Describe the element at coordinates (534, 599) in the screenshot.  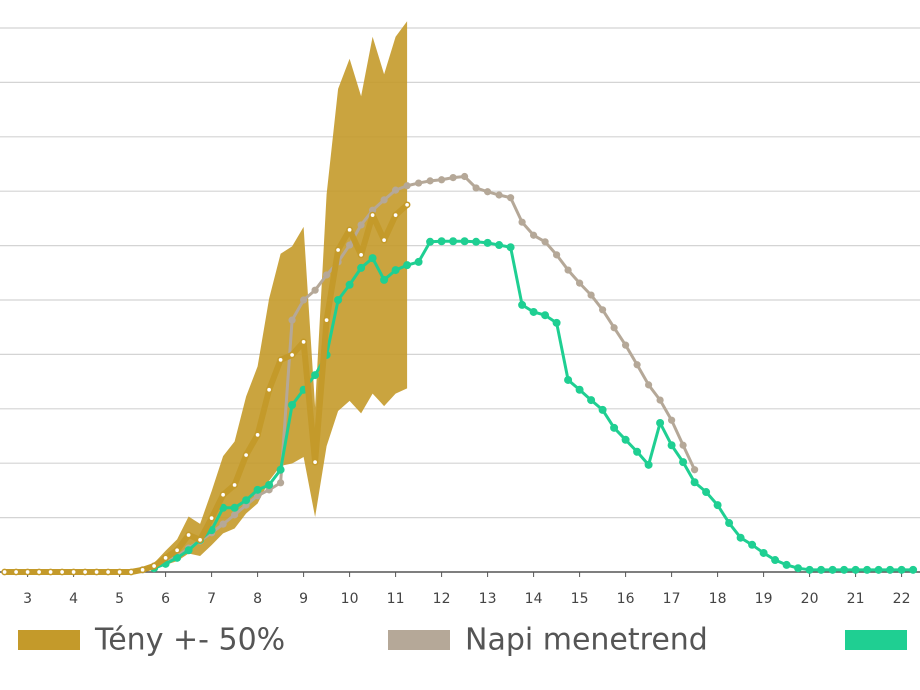
I see `x-tick-label: 14` at that location.